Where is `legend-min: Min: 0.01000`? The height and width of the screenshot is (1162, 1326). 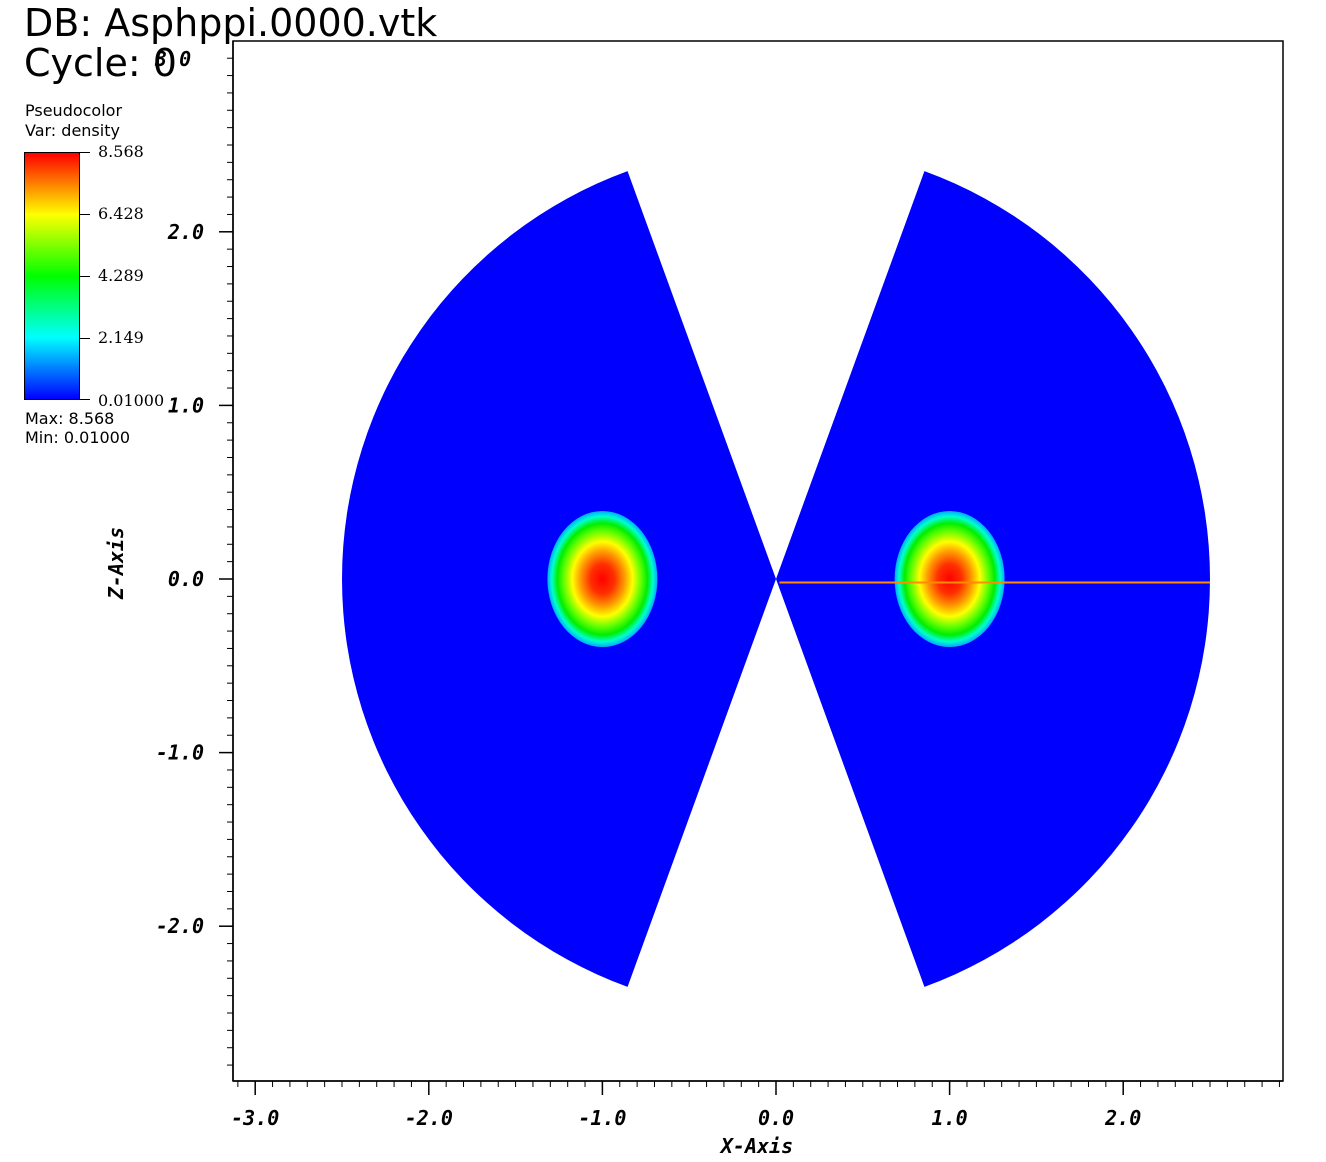
legend-min: Min: 0.01000 is located at coordinates (78, 437).